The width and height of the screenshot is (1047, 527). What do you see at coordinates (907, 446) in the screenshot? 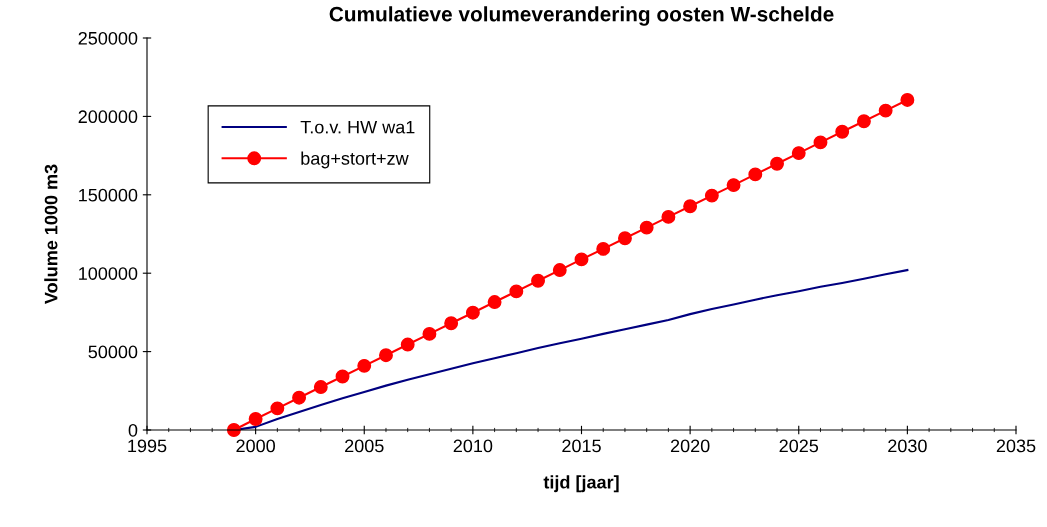
I see `x-tick-label: 2030` at bounding box center [907, 446].